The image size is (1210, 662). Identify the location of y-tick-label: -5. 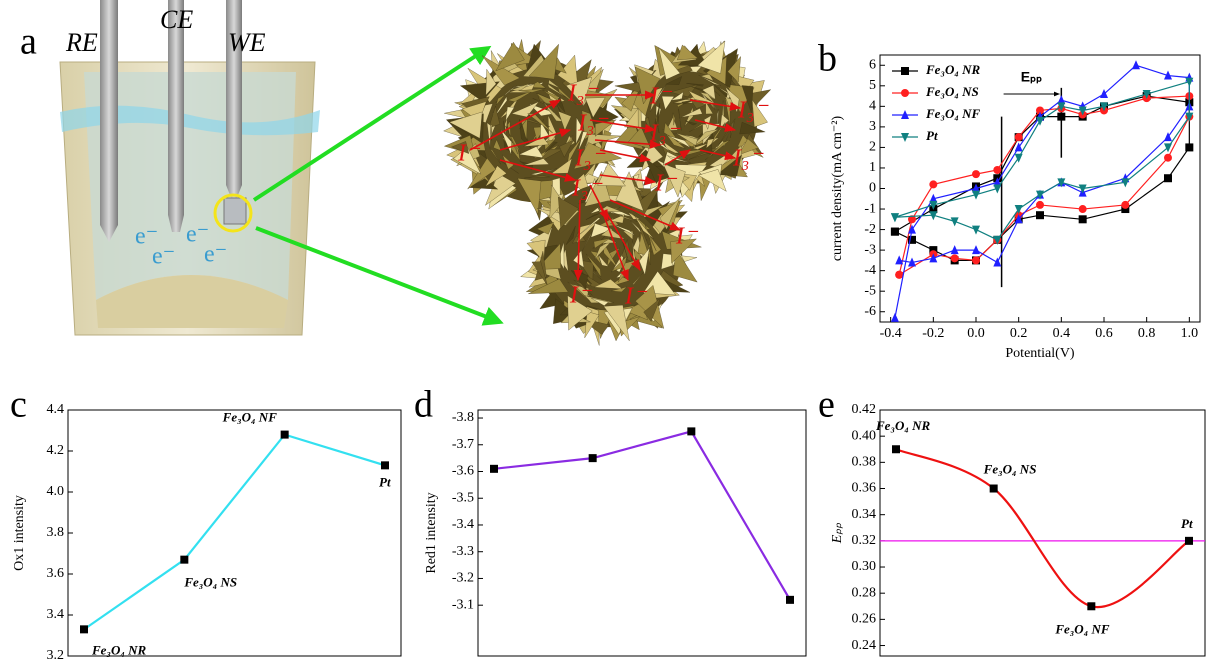
(870, 290).